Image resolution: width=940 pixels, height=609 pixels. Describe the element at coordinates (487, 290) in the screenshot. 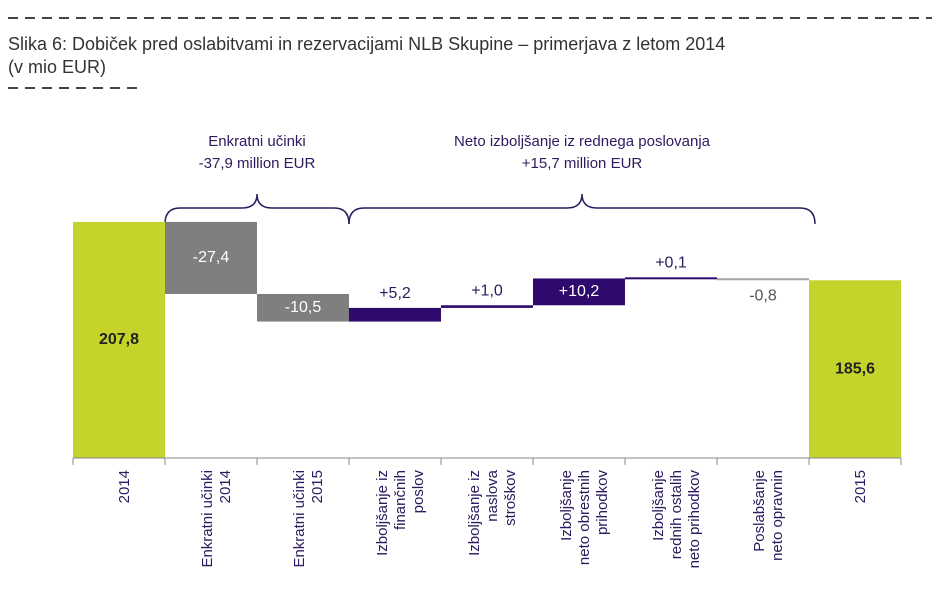

I see `data-label: +1,0` at that location.